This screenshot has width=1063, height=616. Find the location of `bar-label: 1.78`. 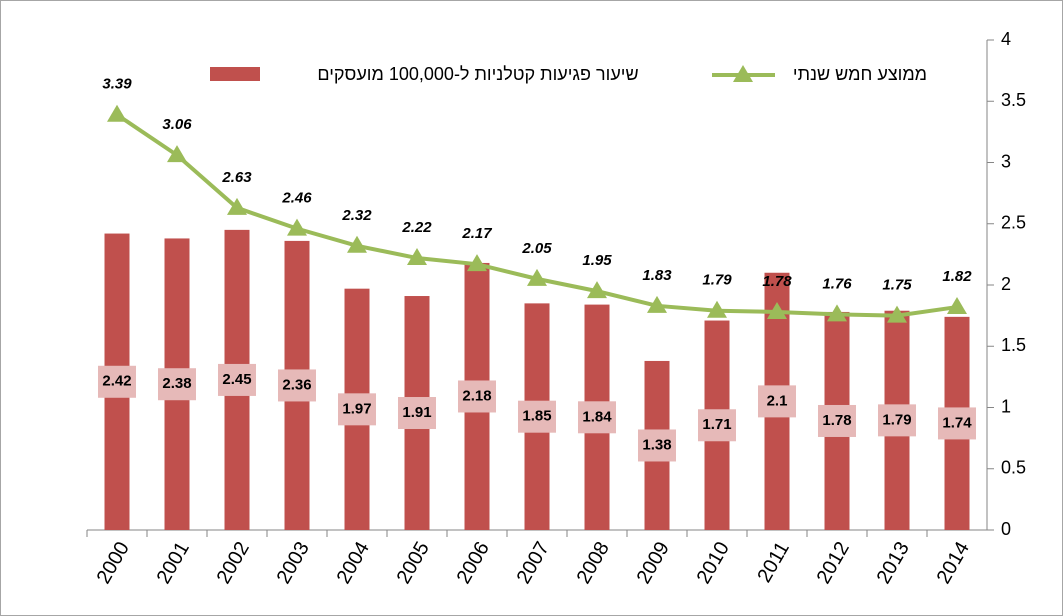

bar-label: 1.78 is located at coordinates (836, 420).